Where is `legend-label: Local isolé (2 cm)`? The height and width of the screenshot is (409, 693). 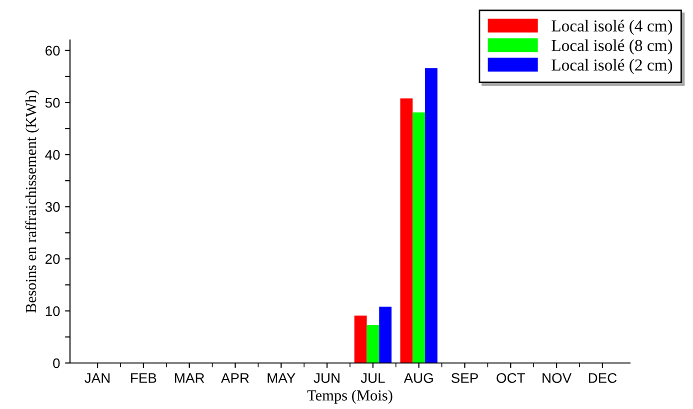
legend-label: Local isolé (2 cm) is located at coordinates (612, 66).